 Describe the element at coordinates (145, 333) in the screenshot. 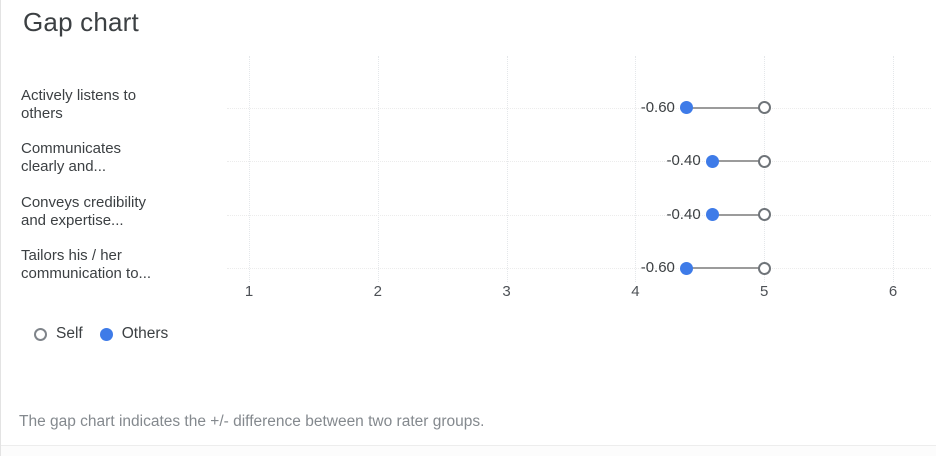

I see `legend-label-others: Others` at that location.